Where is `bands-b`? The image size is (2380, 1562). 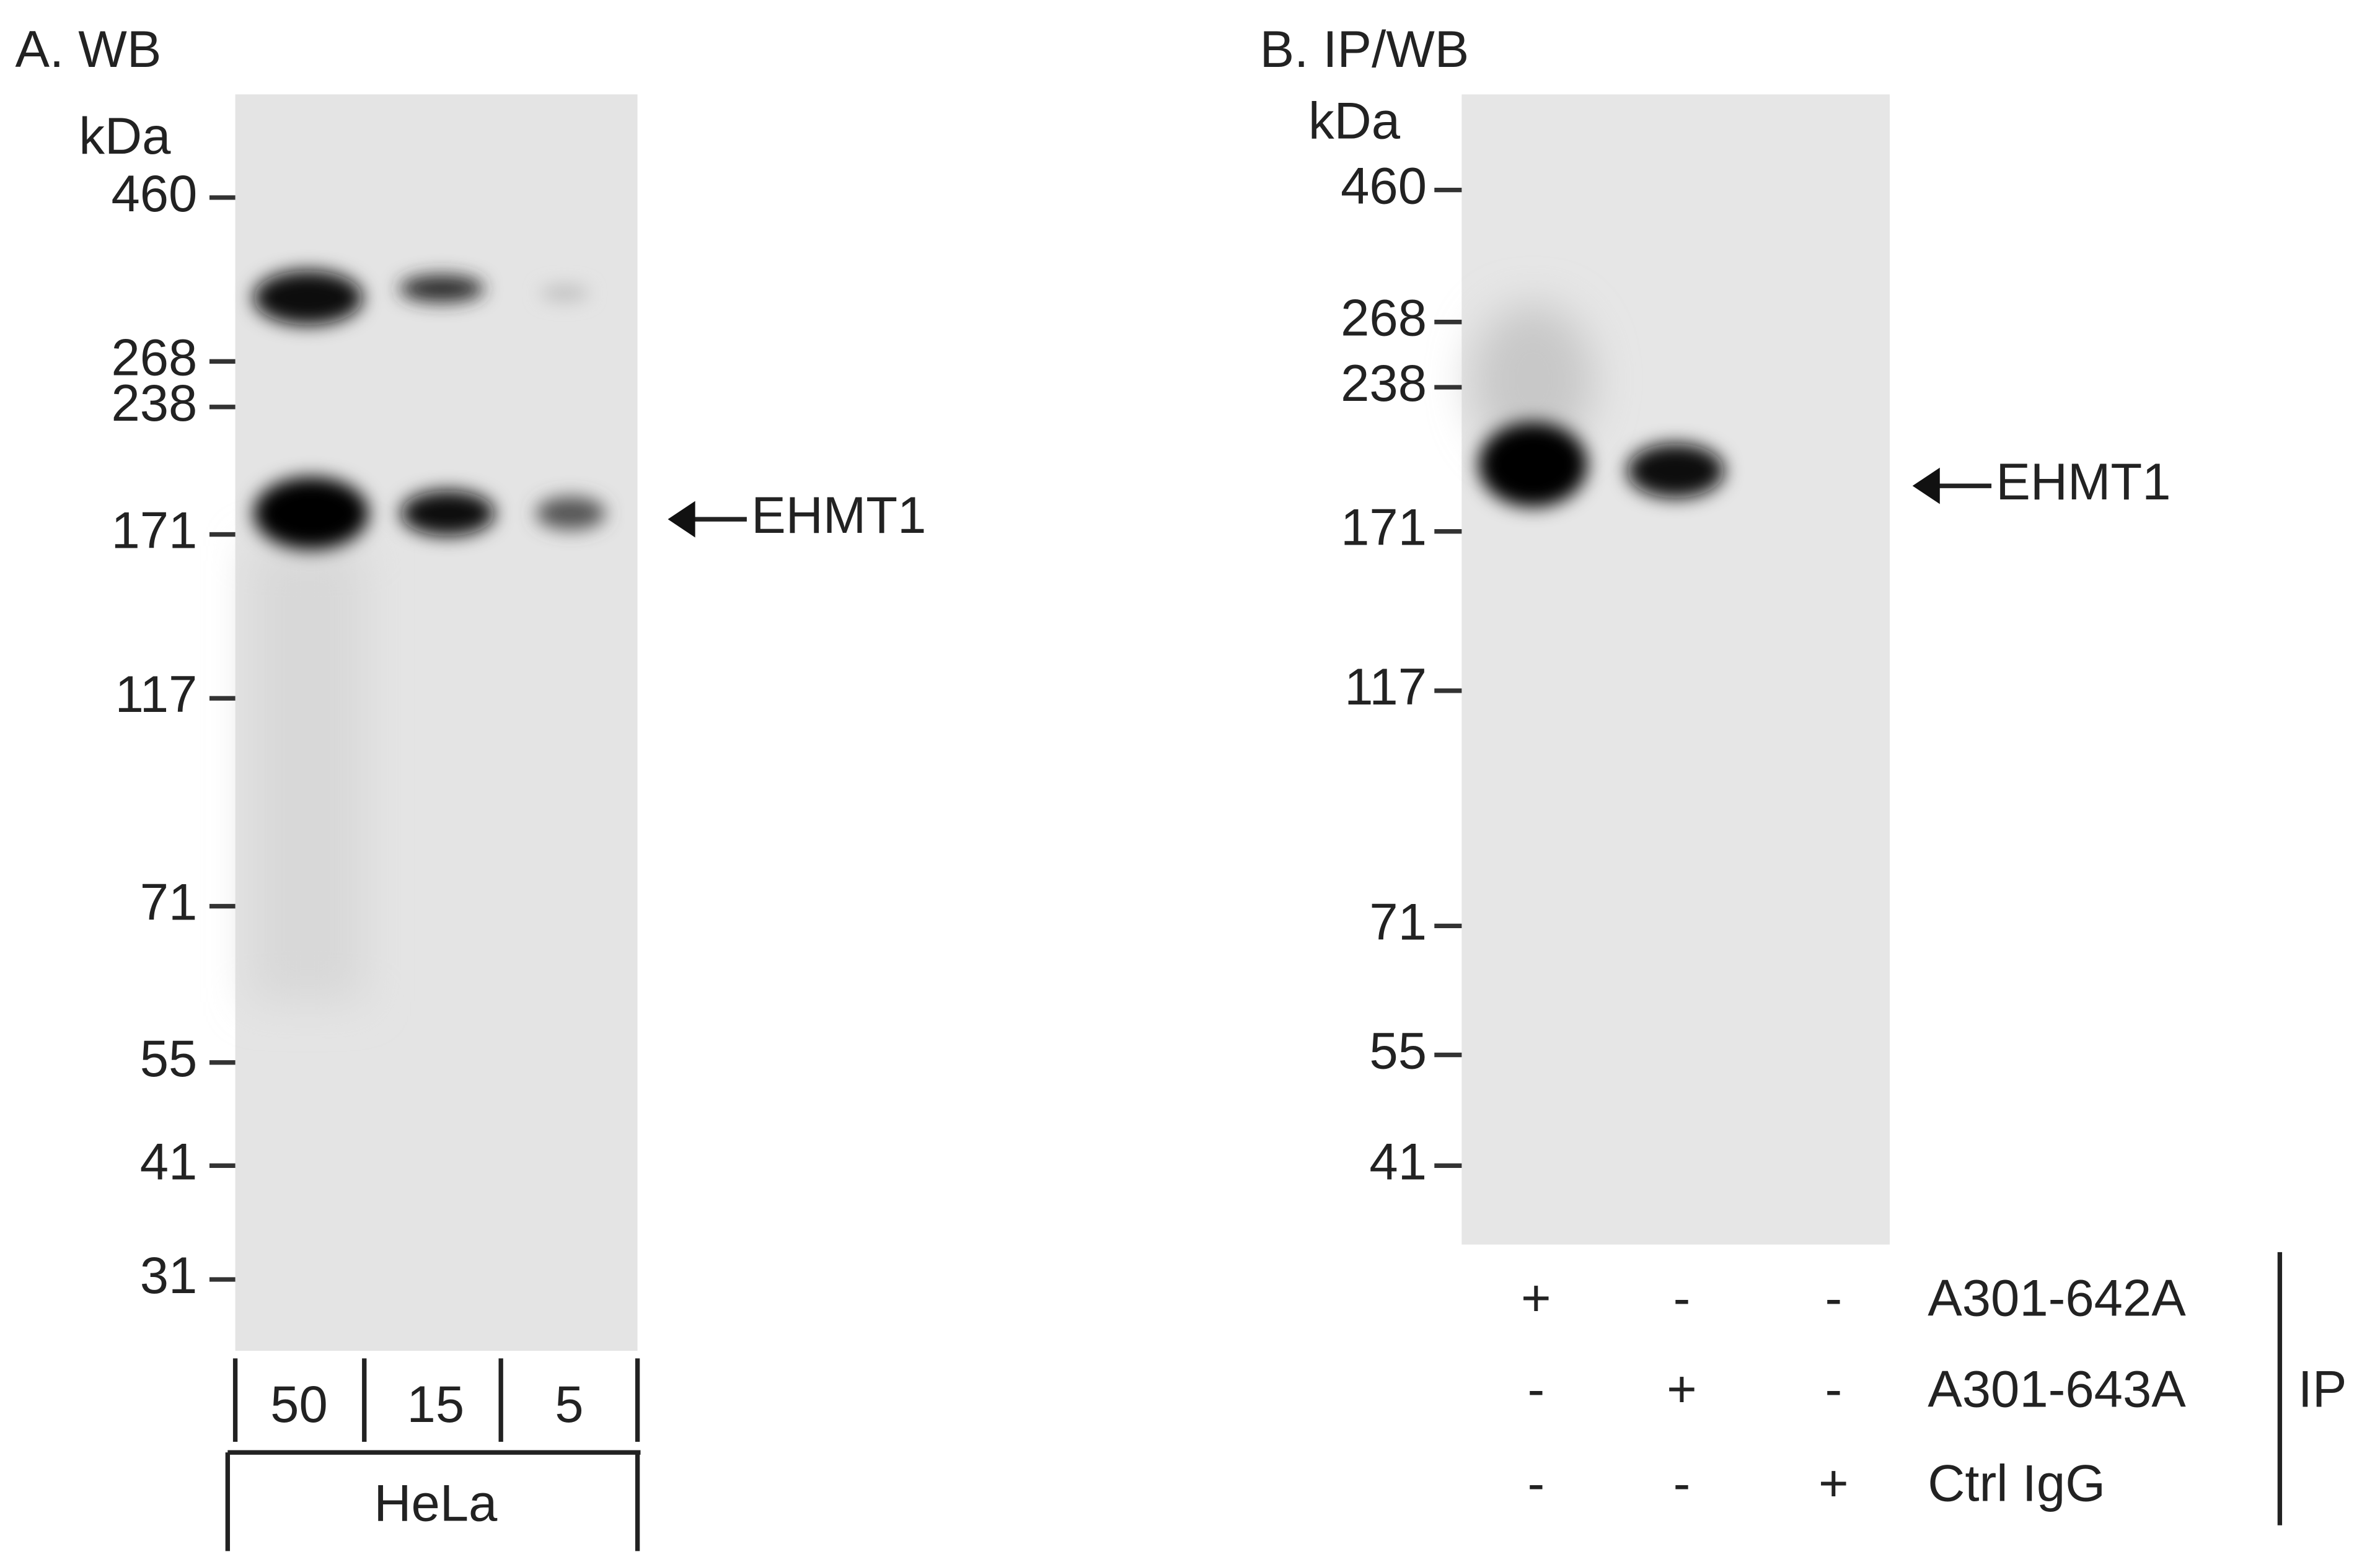
bands-b is located at coordinates (1601, 464).